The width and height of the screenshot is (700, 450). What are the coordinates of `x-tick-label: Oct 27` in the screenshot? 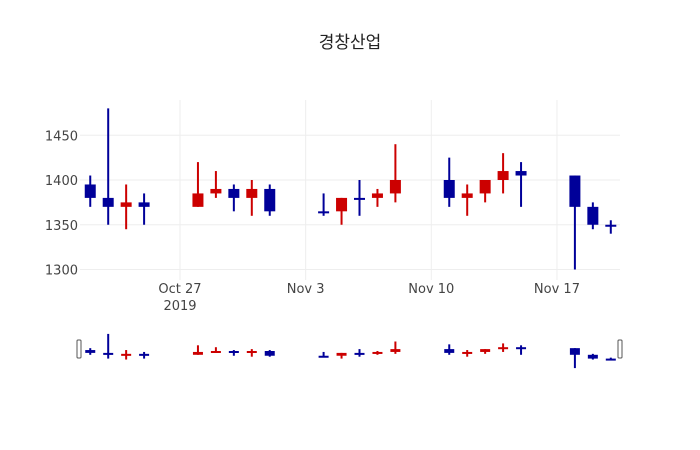 It's located at (179, 289).